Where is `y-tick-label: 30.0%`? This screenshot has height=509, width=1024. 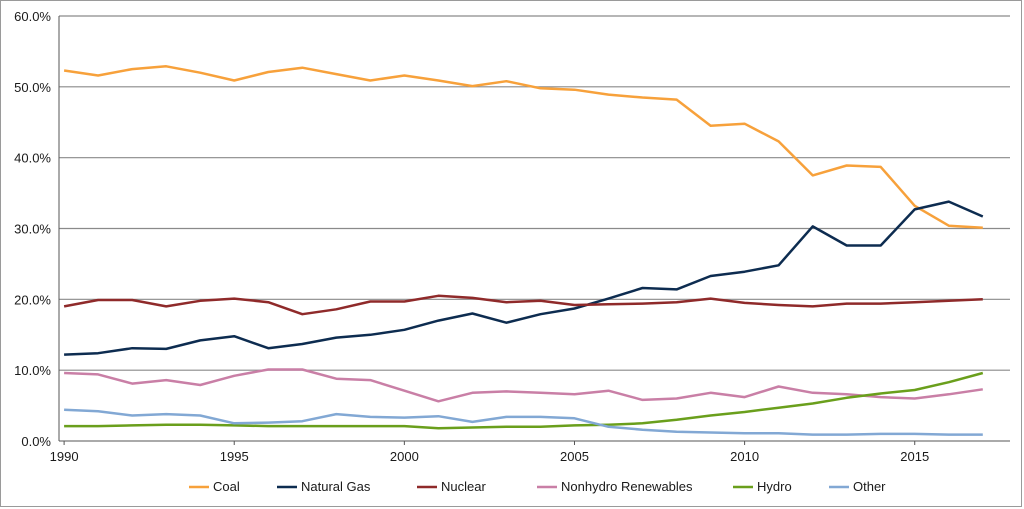 y-tick-label: 30.0% is located at coordinates (32, 229).